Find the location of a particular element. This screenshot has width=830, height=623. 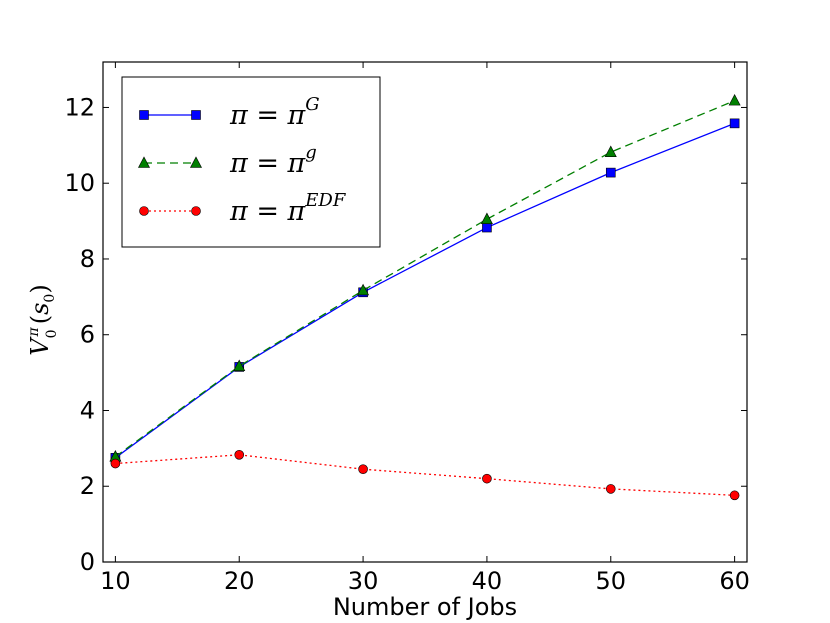

y-axis-label: V0π(s0) is located at coordinates (43, 319).